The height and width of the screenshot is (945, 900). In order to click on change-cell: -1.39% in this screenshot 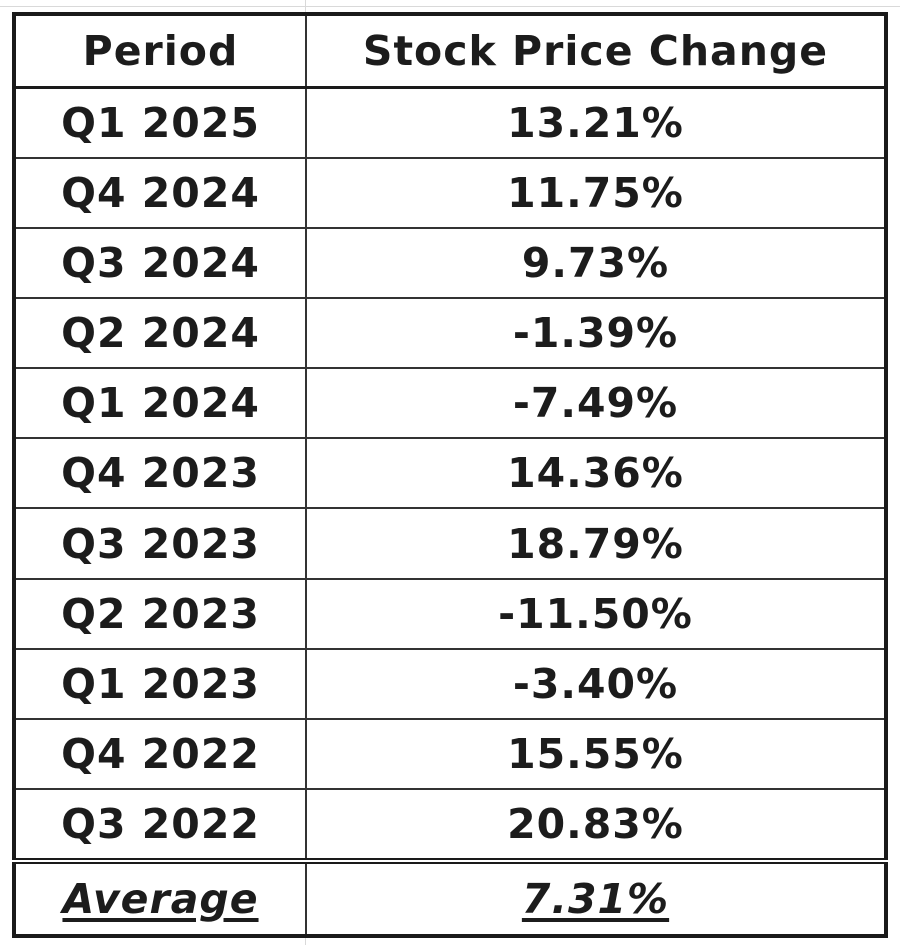, I will do `click(596, 333)`.